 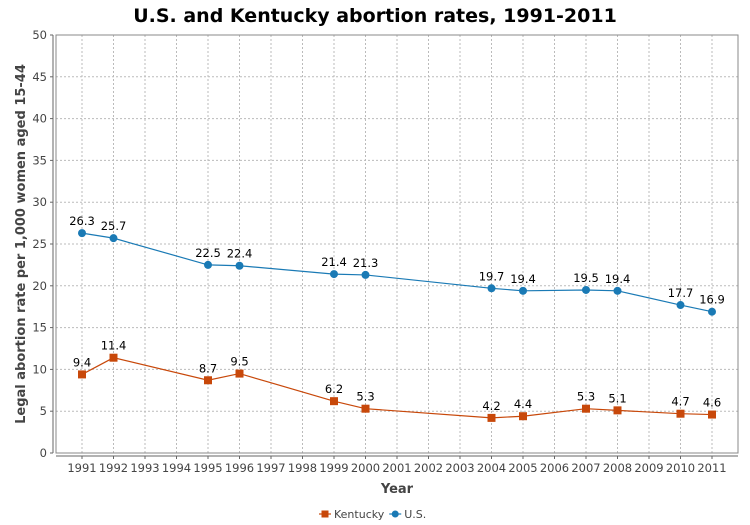 What do you see at coordinates (208, 368) in the screenshot?
I see `data-label: 8.7` at bounding box center [208, 368].